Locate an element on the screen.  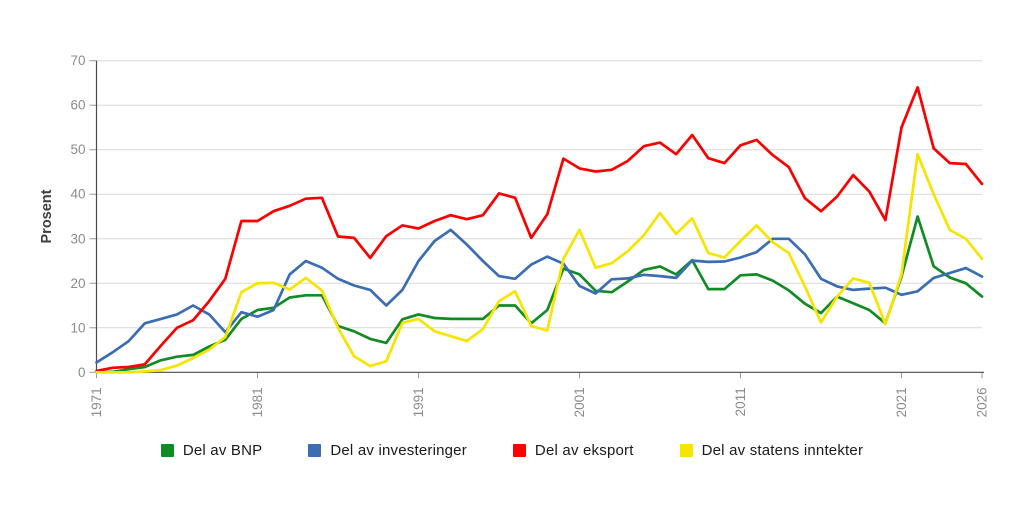
y-tick-label-50: 50 is located at coordinates (77, 149).